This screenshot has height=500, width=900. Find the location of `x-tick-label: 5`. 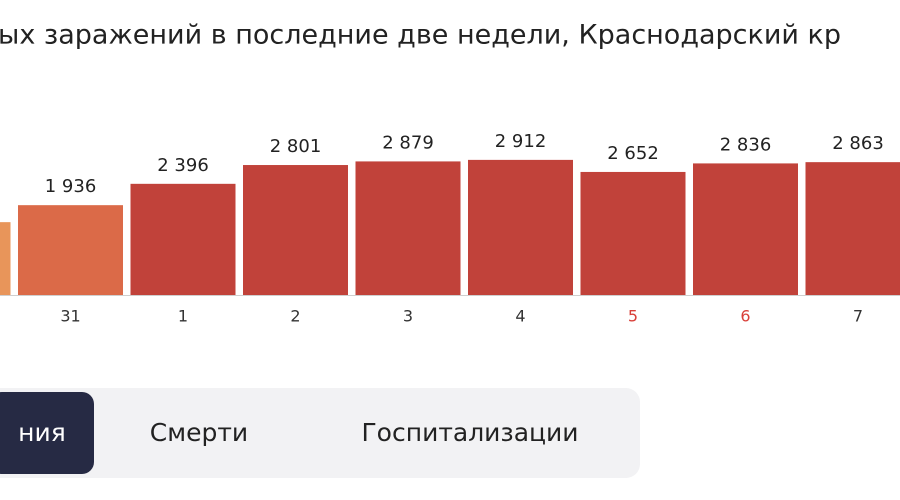

x-tick-label: 5 is located at coordinates (633, 316).